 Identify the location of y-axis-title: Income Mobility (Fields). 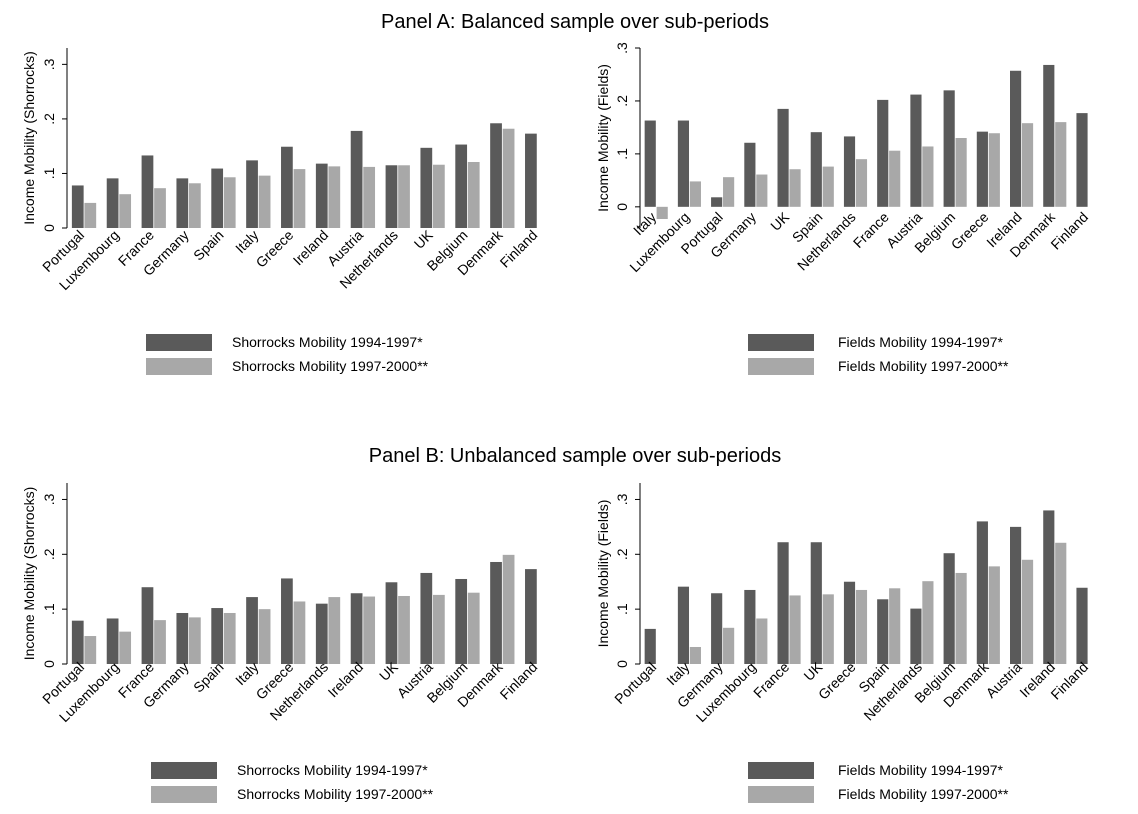
(603, 138).